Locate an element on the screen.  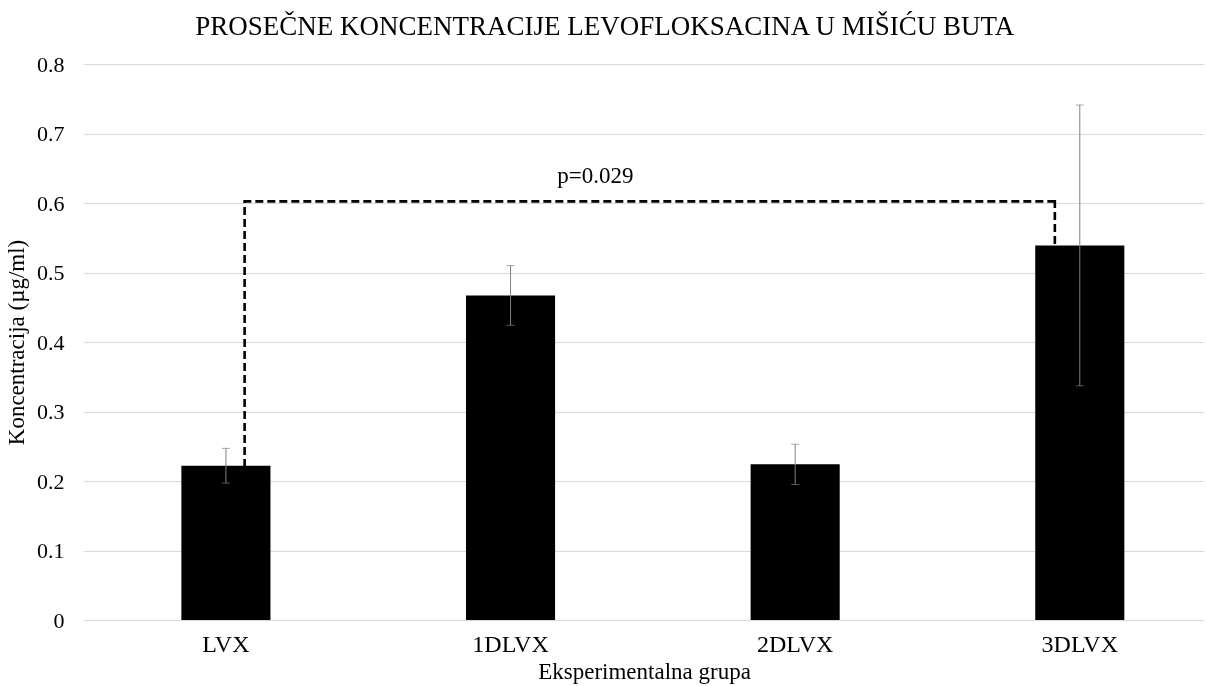
y-tick-label: 0.6 is located at coordinates (51, 203).